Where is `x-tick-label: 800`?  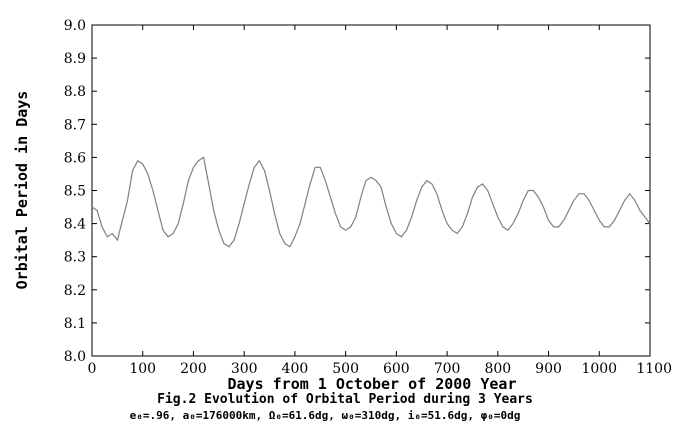 x-tick-label: 800 is located at coordinates (497, 369).